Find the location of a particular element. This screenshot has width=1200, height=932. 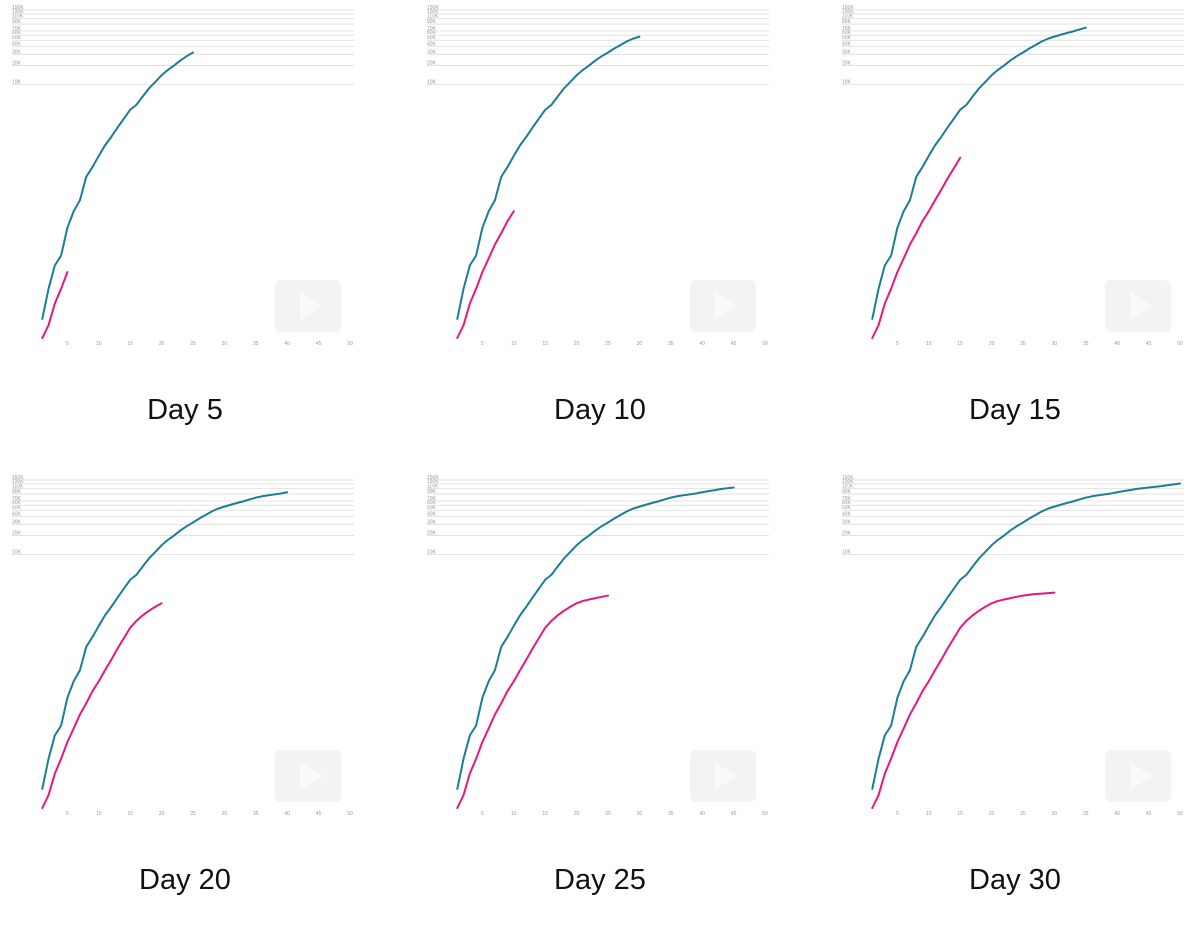

chart-caption: Day 25 is located at coordinates (600, 880).